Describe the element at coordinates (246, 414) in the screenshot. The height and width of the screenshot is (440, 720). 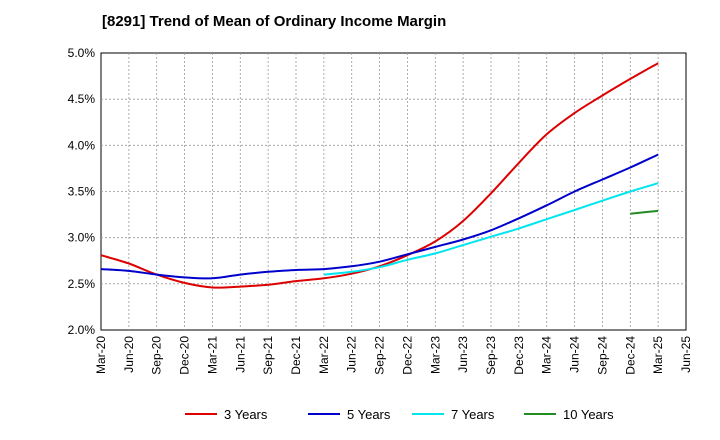
I see `legend-label-3-years: 3 Years` at that location.